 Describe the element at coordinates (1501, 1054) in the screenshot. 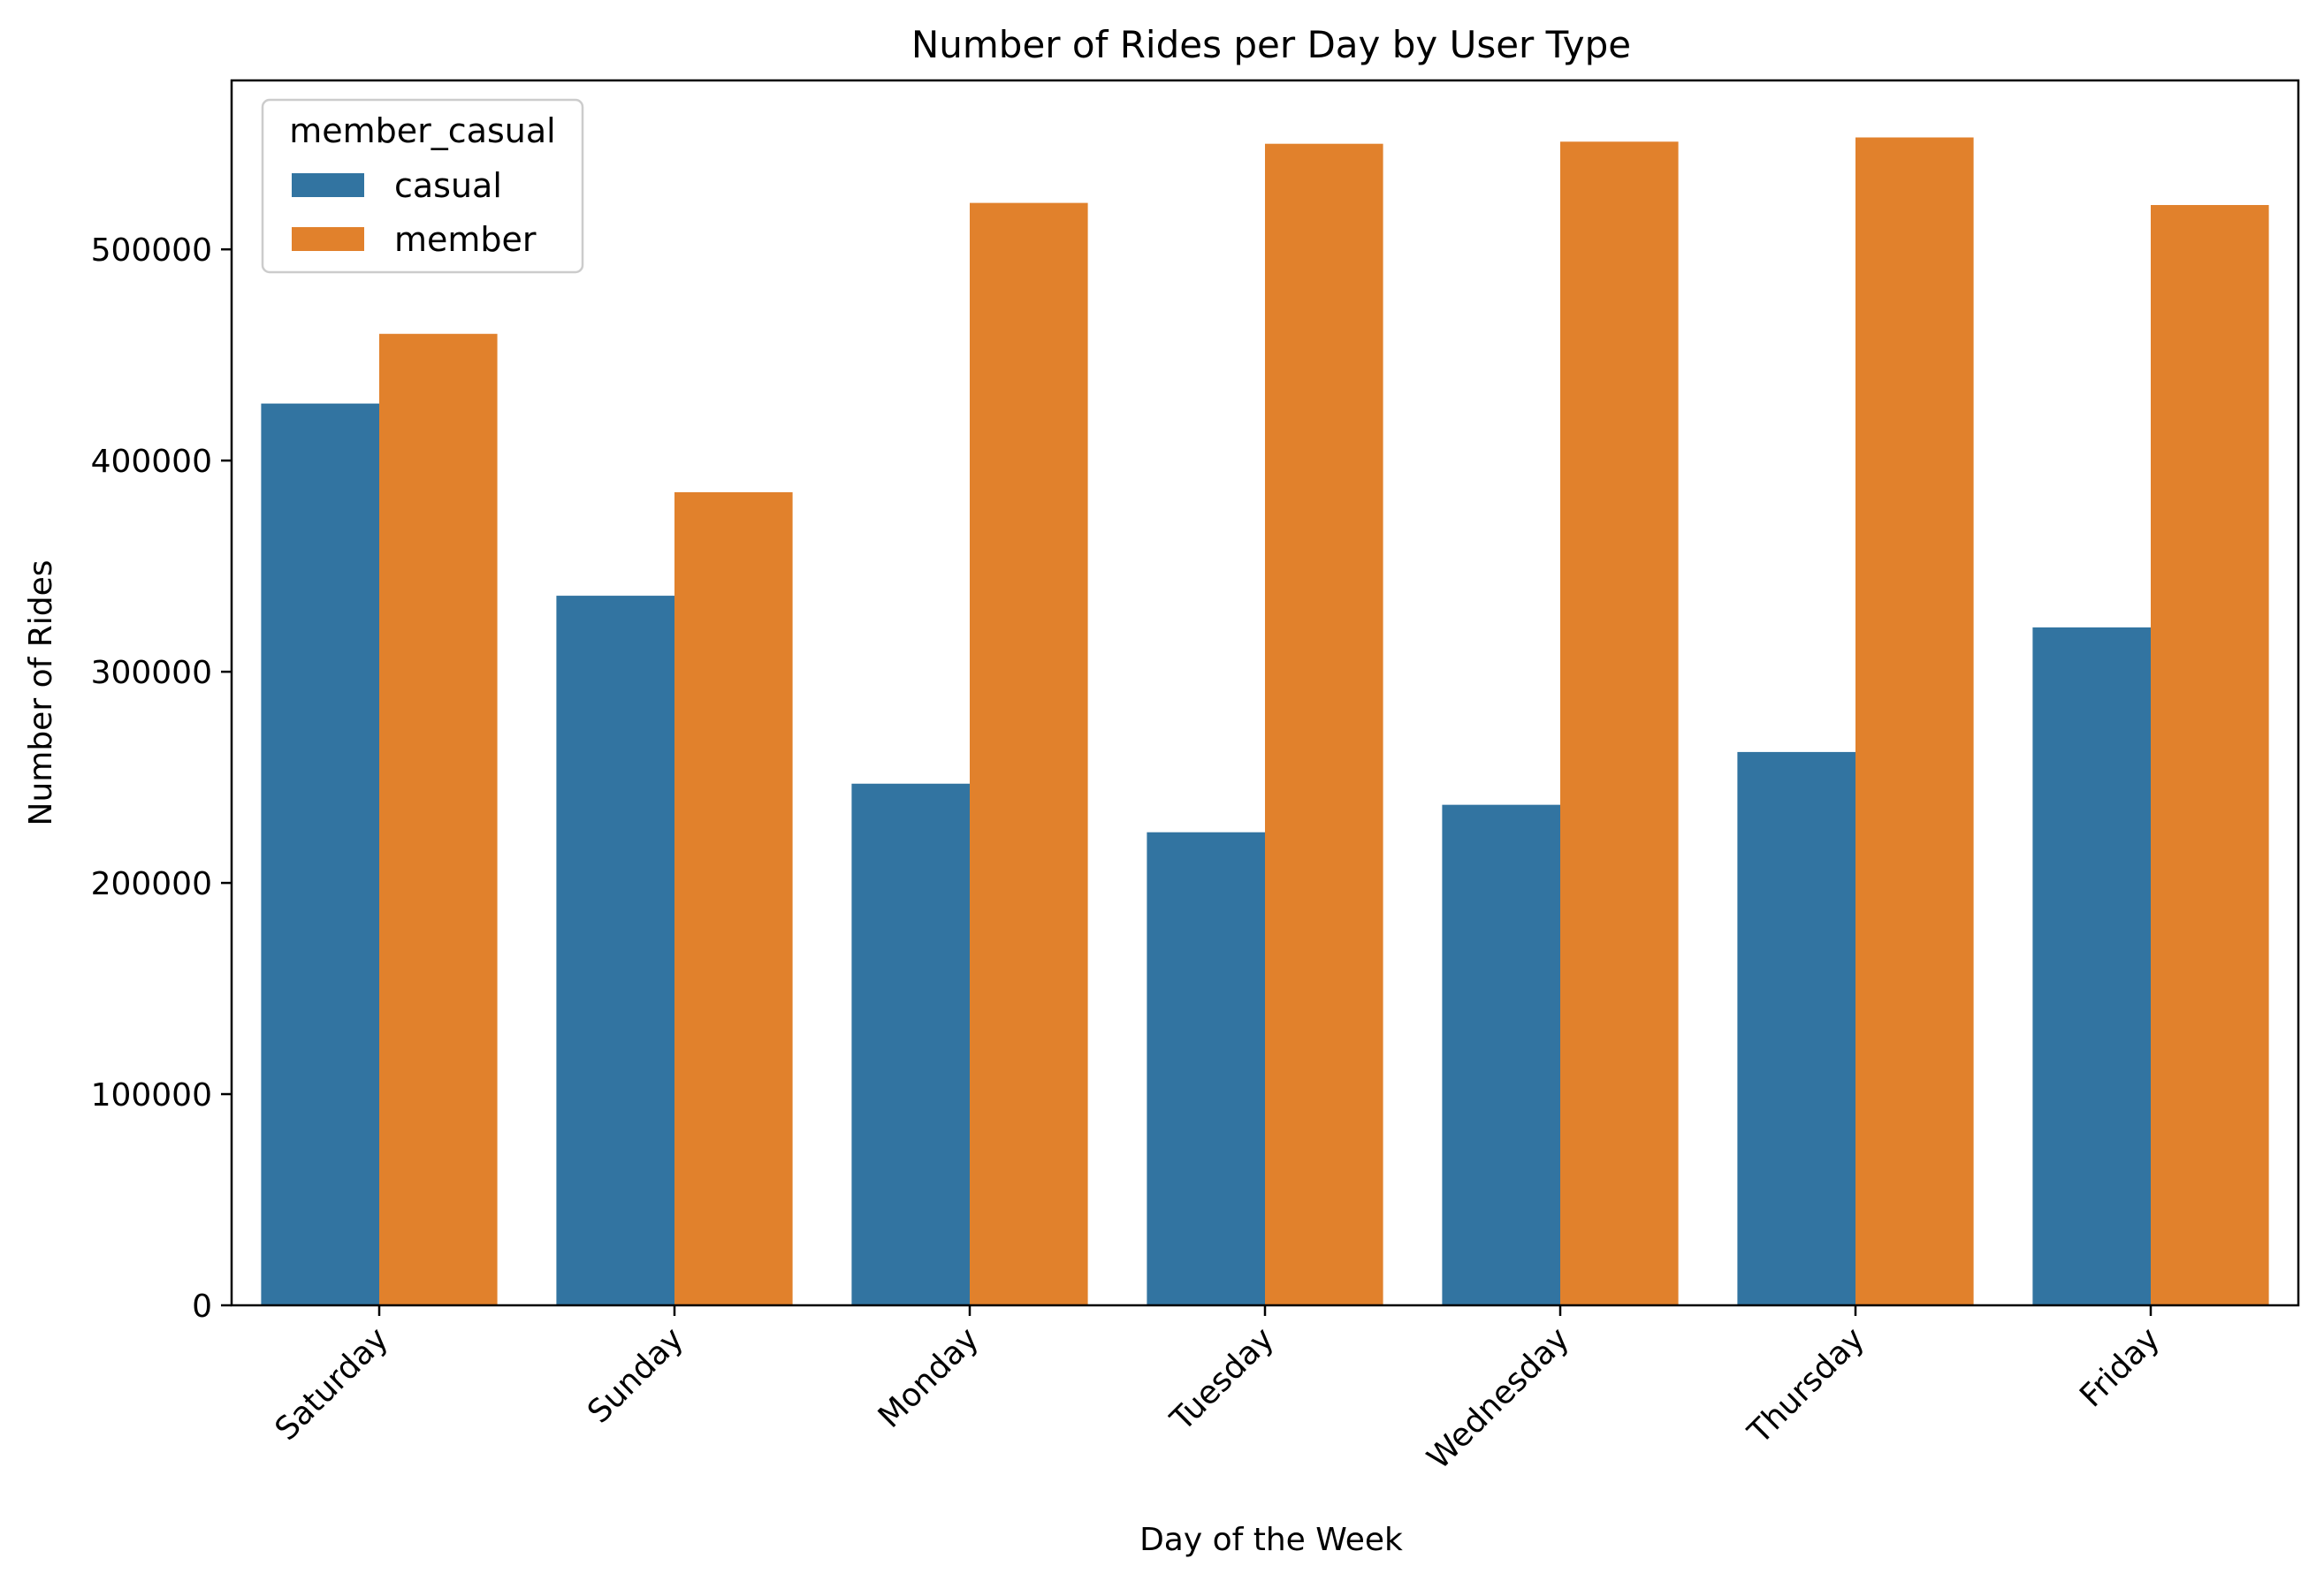

I see `bar-casual-wednesday` at that location.